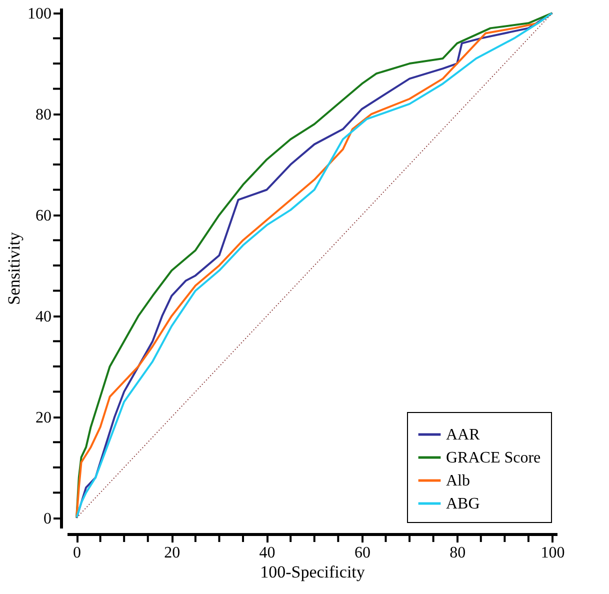  Describe the element at coordinates (267, 553) in the screenshot. I see `x-tick-label: 40` at that location.